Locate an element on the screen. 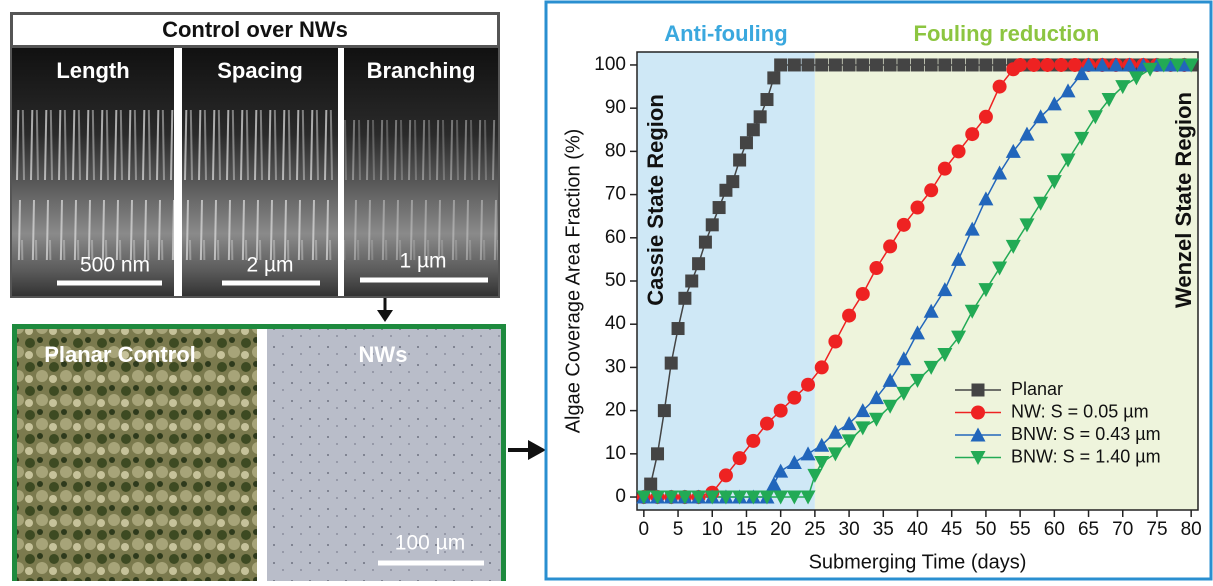 This screenshot has height=586, width=1213. legend-label: BNW: S = 1.40 µm is located at coordinates (1086, 456).